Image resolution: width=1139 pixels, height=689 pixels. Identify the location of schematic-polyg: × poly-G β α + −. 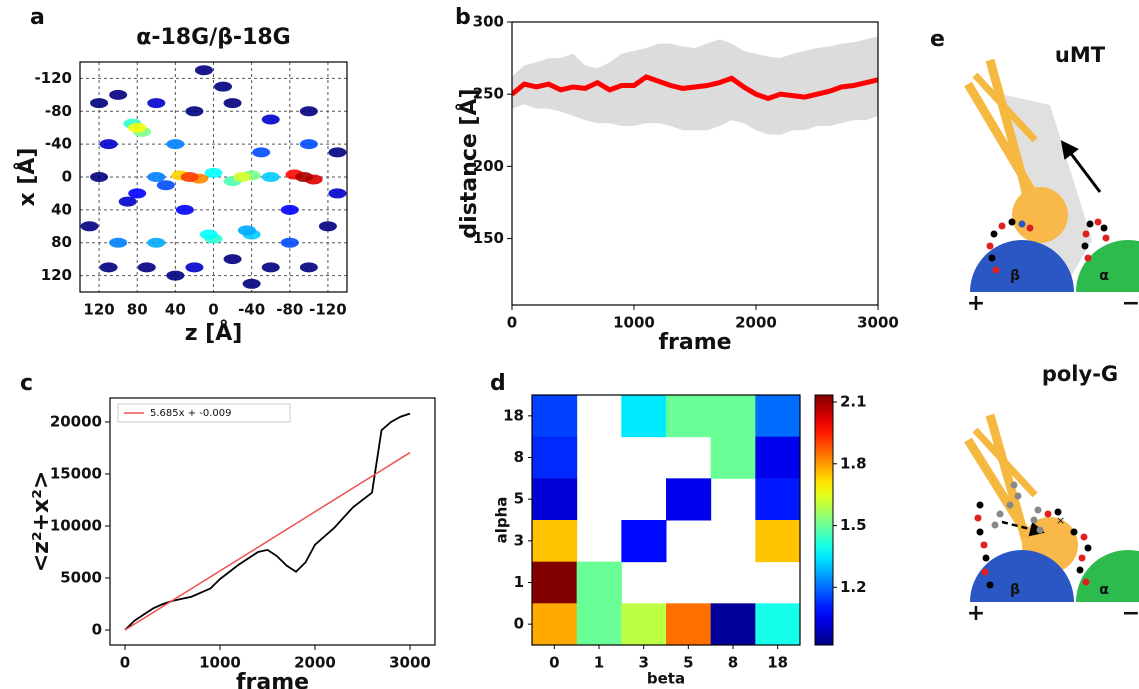
(1051, 494).